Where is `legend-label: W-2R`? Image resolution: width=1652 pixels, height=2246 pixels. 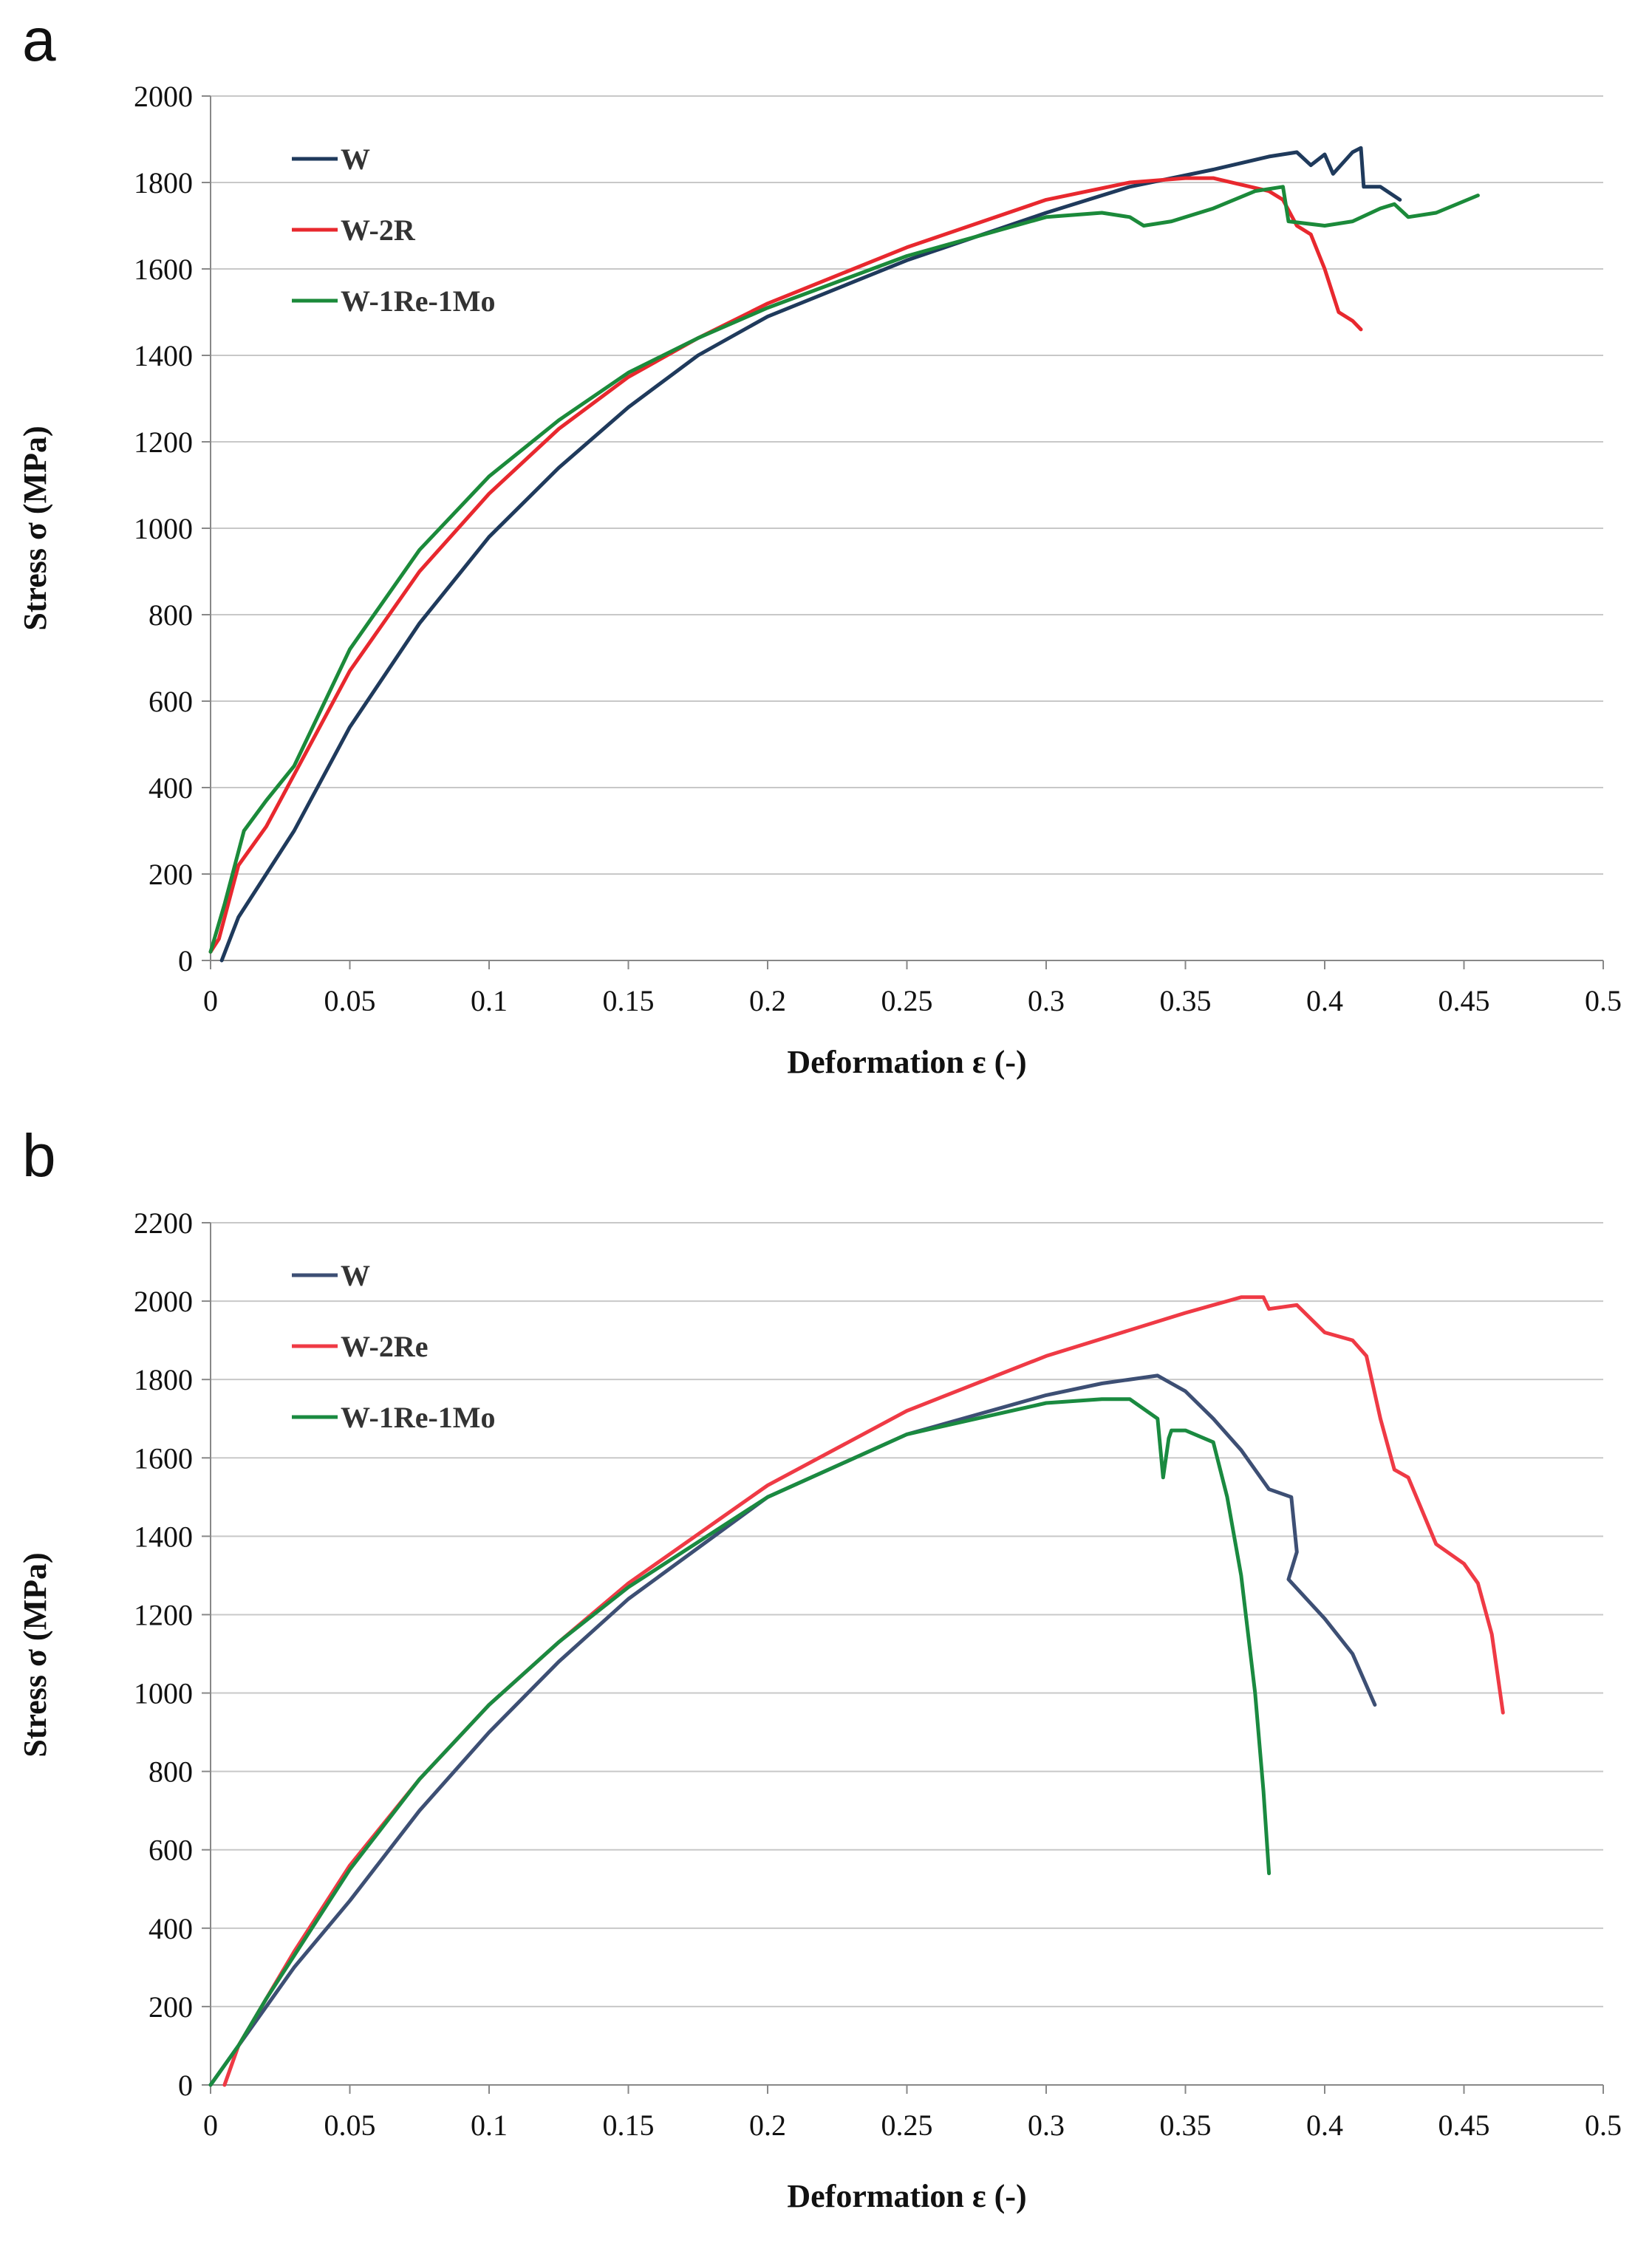
legend-label: W-2R is located at coordinates (378, 230).